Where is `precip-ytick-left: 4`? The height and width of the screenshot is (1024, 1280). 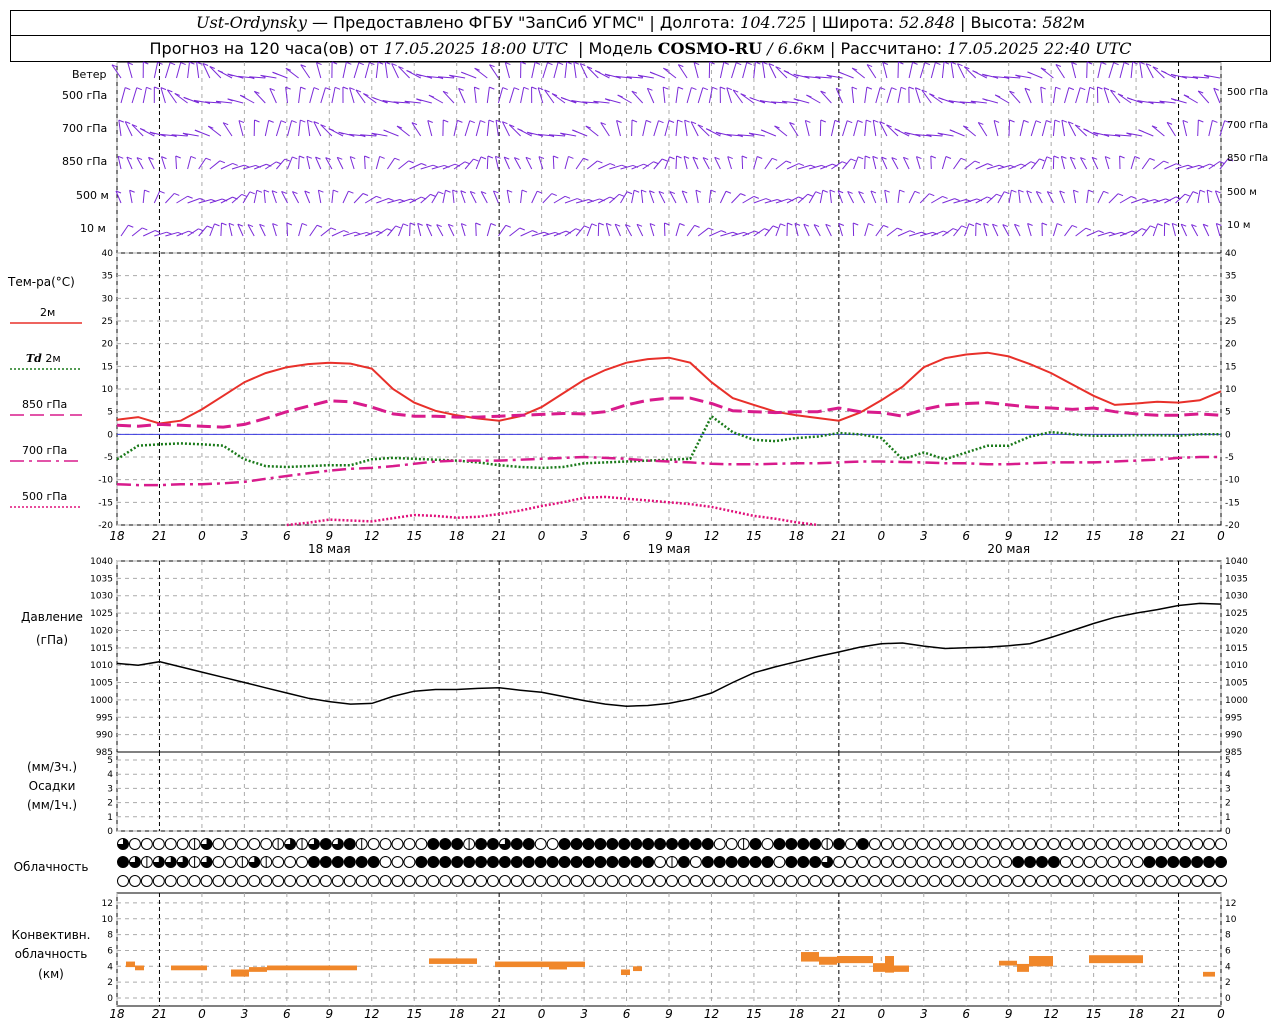 precip-ytick-left: 4 is located at coordinates (110, 775).